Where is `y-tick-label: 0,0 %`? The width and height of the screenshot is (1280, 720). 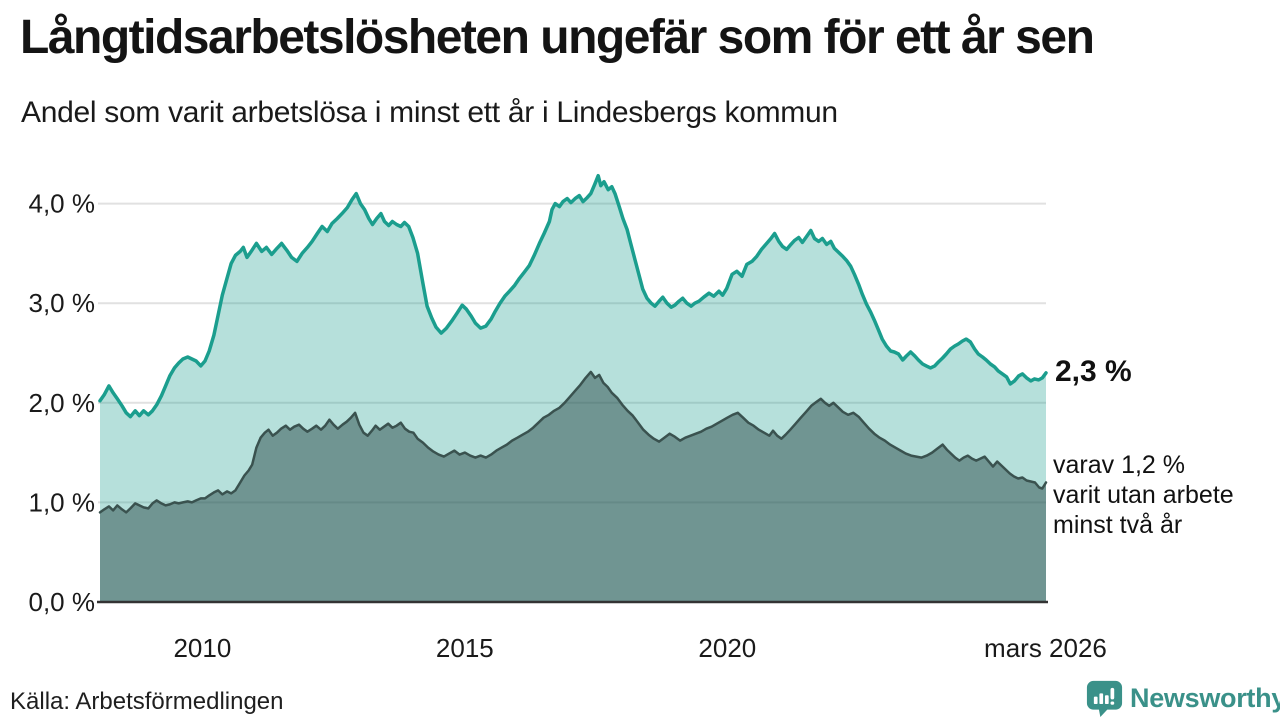
y-tick-label: 0,0 % is located at coordinates (62, 602).